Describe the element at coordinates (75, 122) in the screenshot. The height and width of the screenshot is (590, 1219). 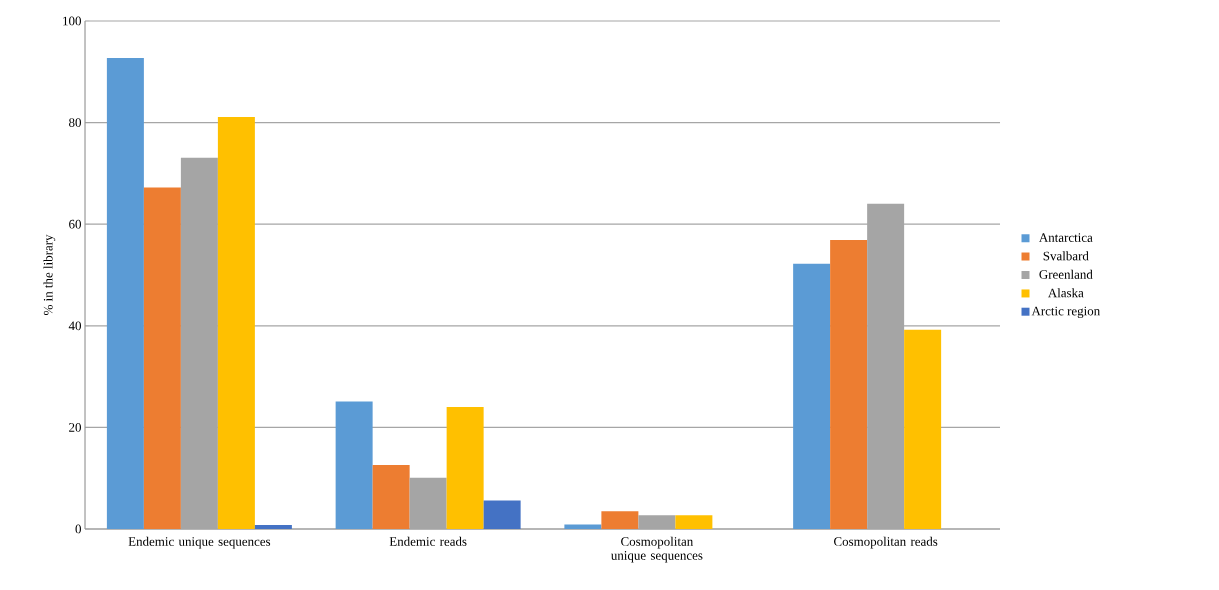
I see `y-tick-label: 80` at that location.